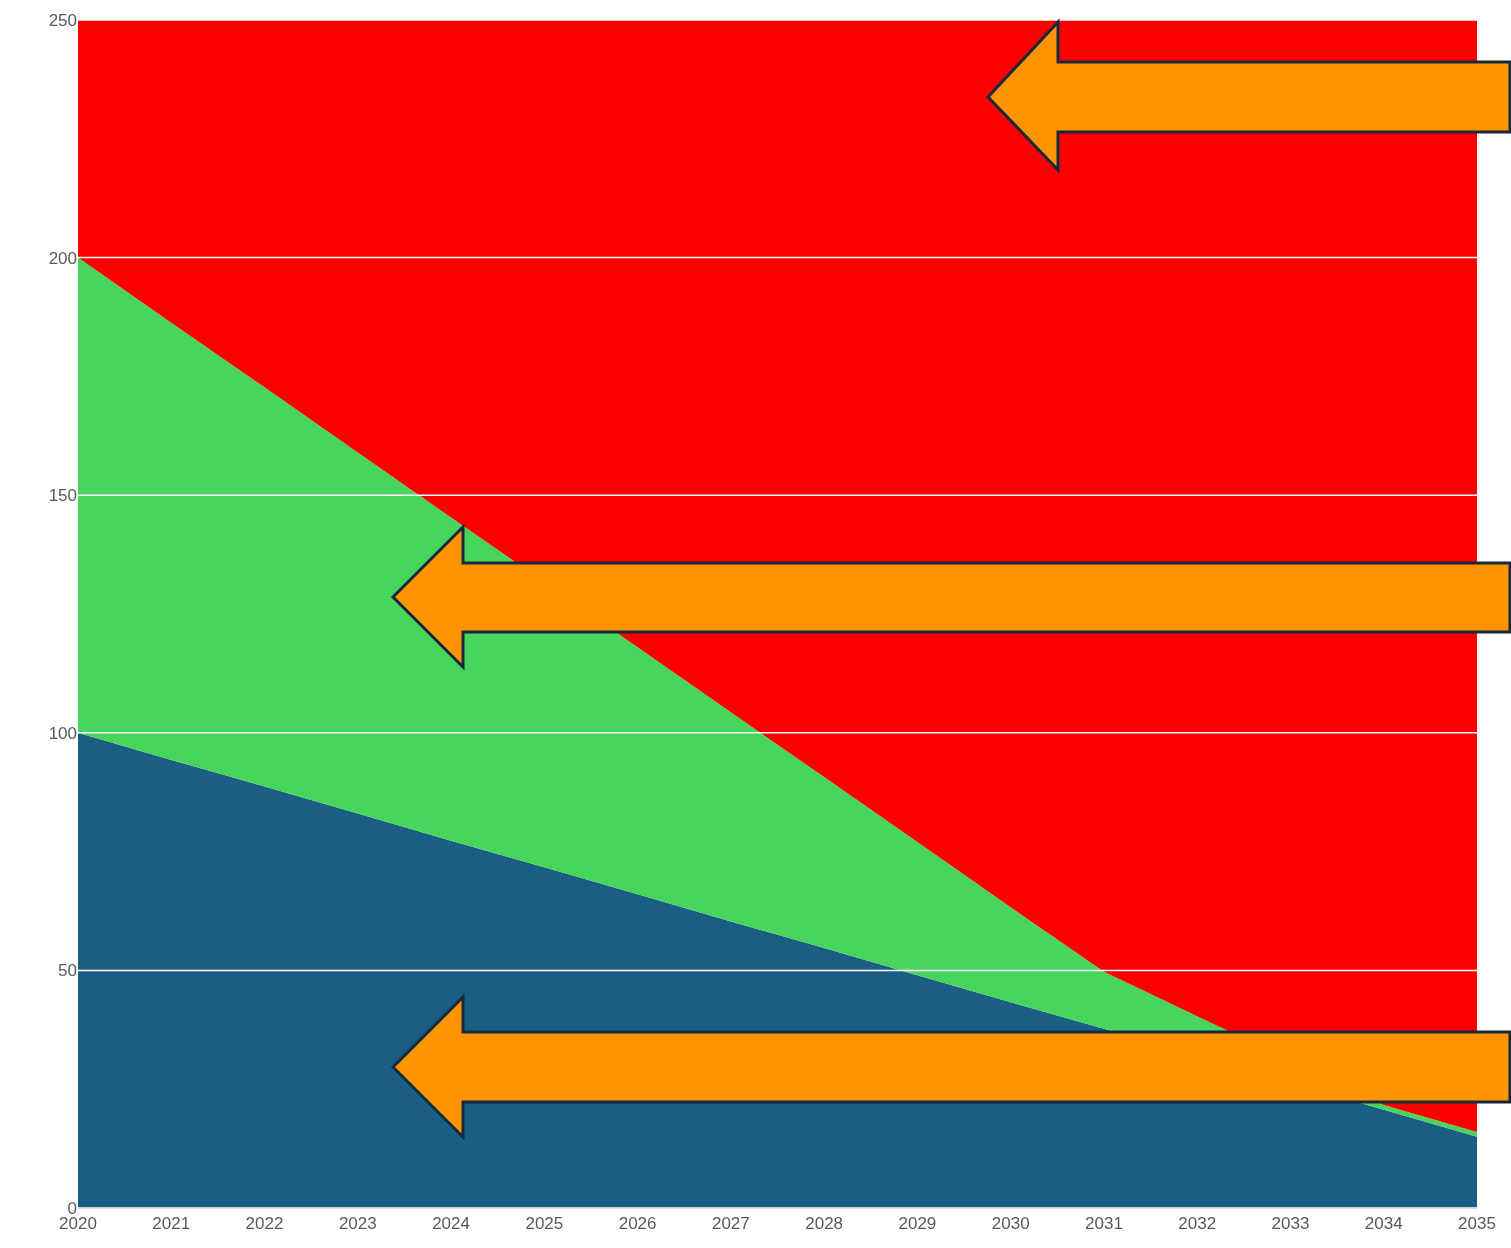  Describe the element at coordinates (544, 1224) in the screenshot. I see `x-tick-label: 2025` at that location.